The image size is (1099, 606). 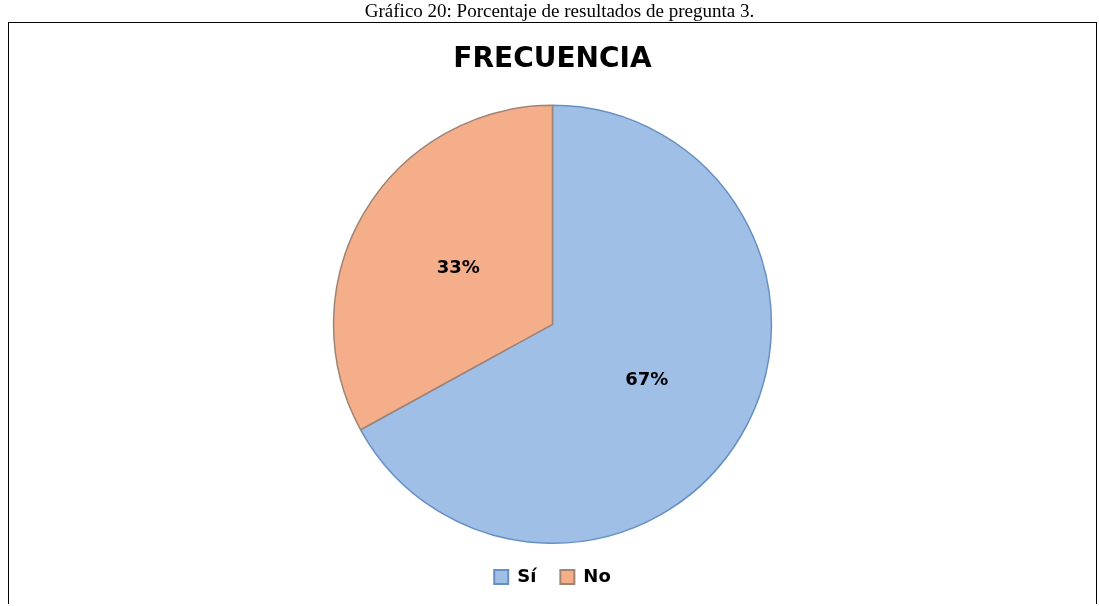 I want to click on legend-label: Sí, so click(x=527, y=575).